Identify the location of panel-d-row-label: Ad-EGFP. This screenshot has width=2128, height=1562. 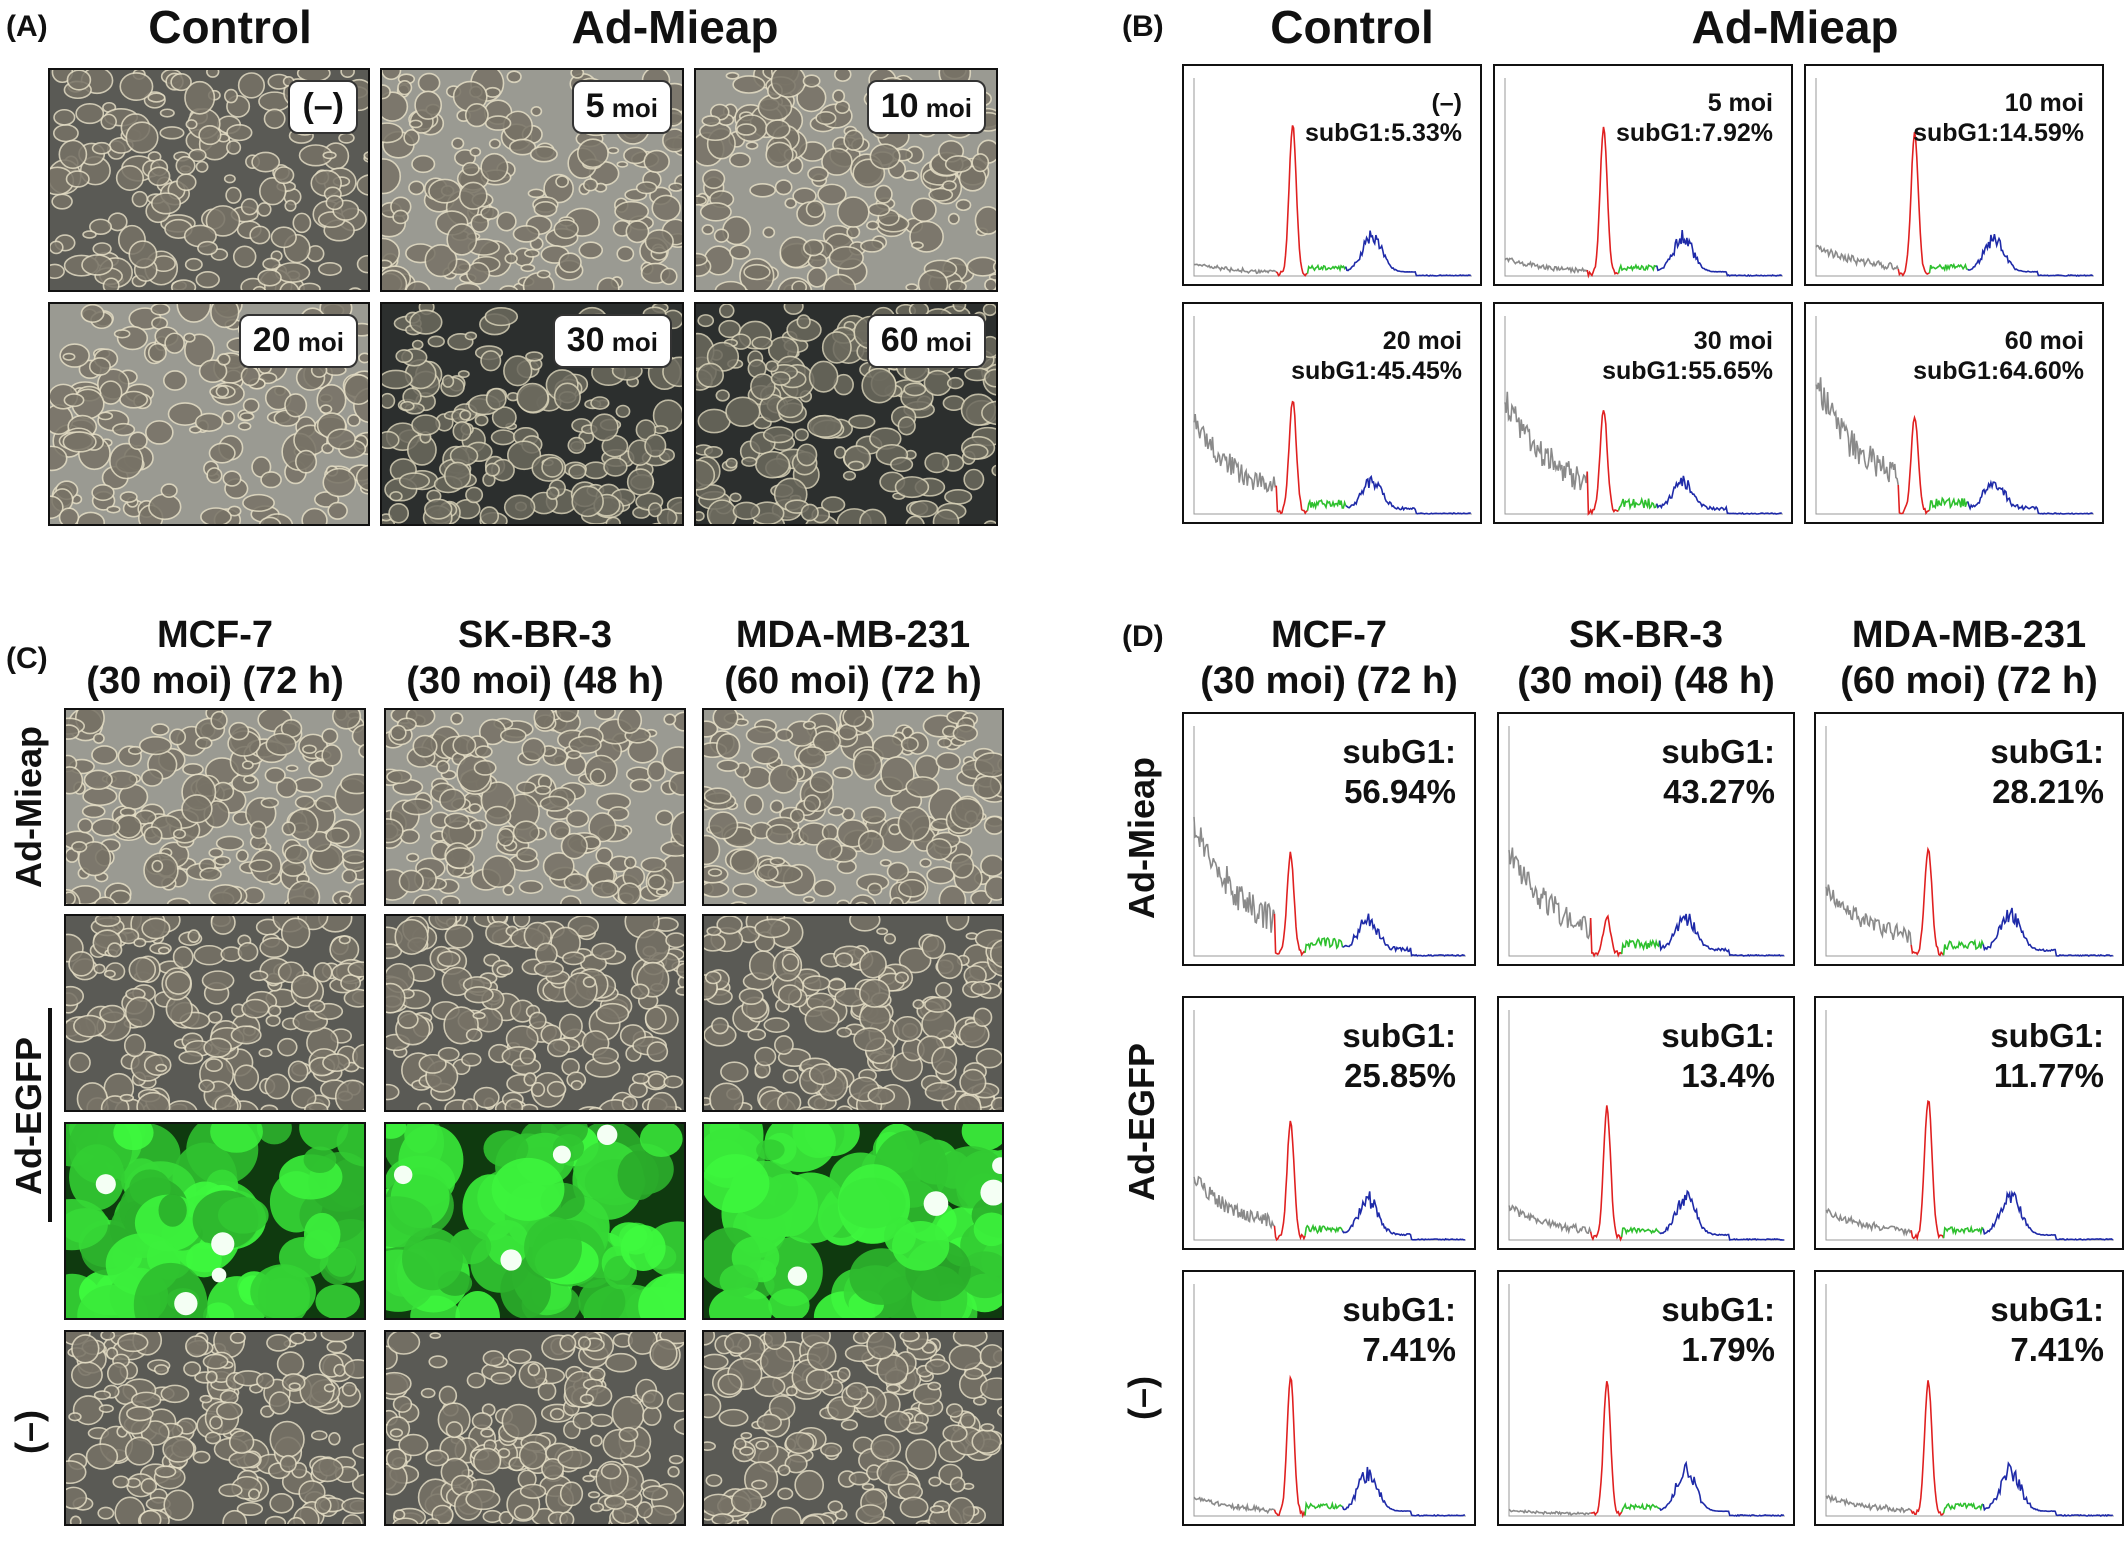
(1141, 1122).